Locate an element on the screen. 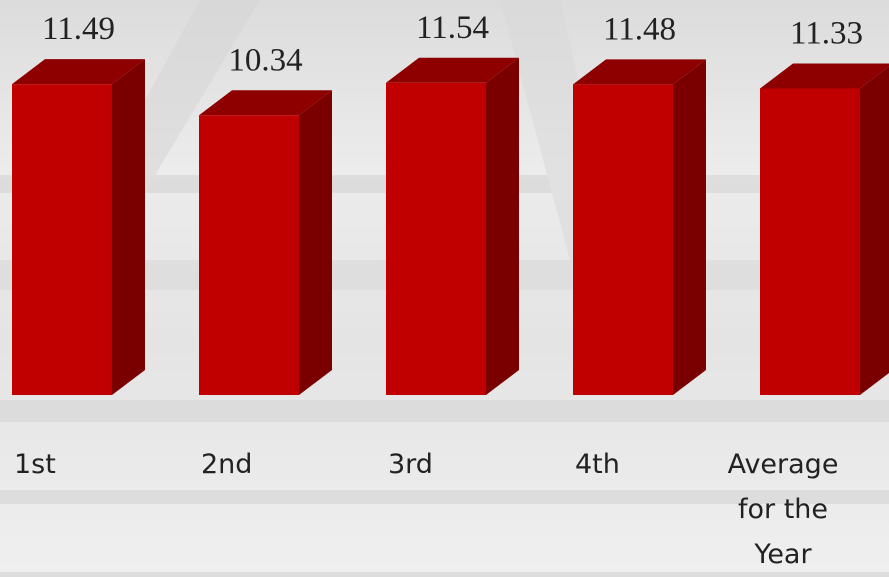 The height and width of the screenshot is (577, 889). value-label: 11.48 is located at coordinates (639, 29).